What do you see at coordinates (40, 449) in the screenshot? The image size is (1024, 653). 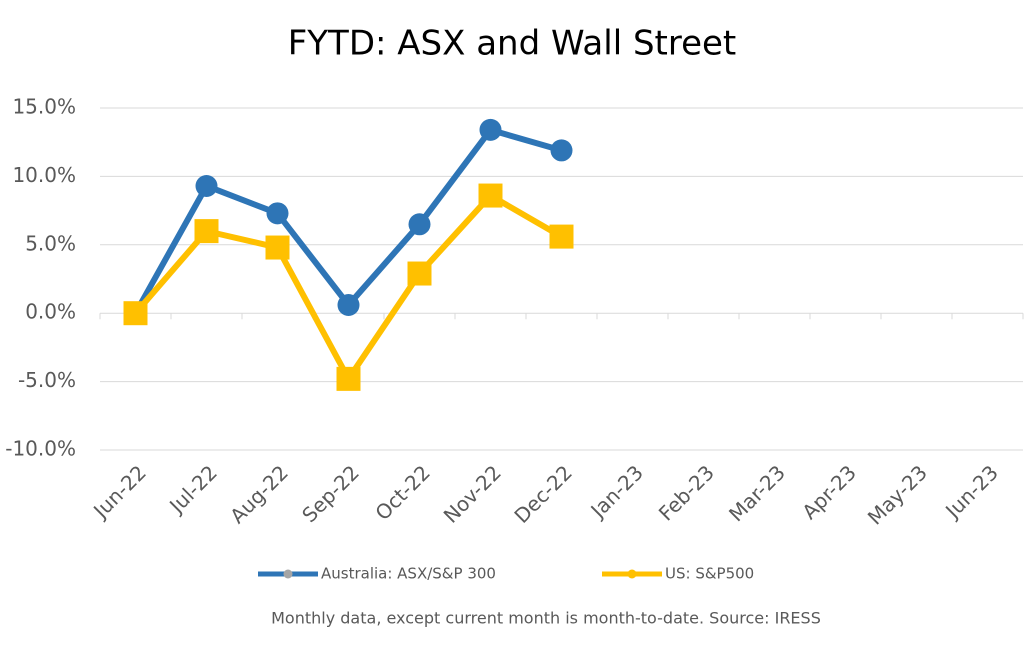 I see `y-tick-label: -10.0%` at bounding box center [40, 449].